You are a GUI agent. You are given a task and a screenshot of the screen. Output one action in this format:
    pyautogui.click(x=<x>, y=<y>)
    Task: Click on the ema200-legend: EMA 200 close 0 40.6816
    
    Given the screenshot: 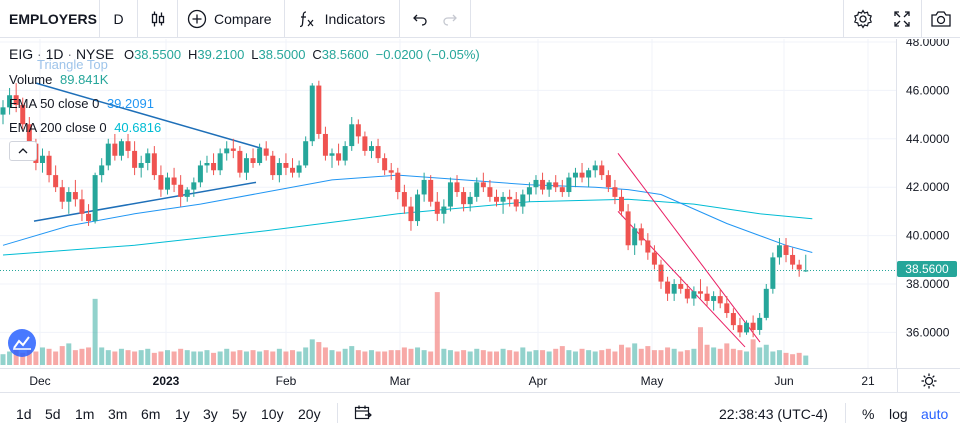 What is the action you would take?
    pyautogui.click(x=85, y=127)
    